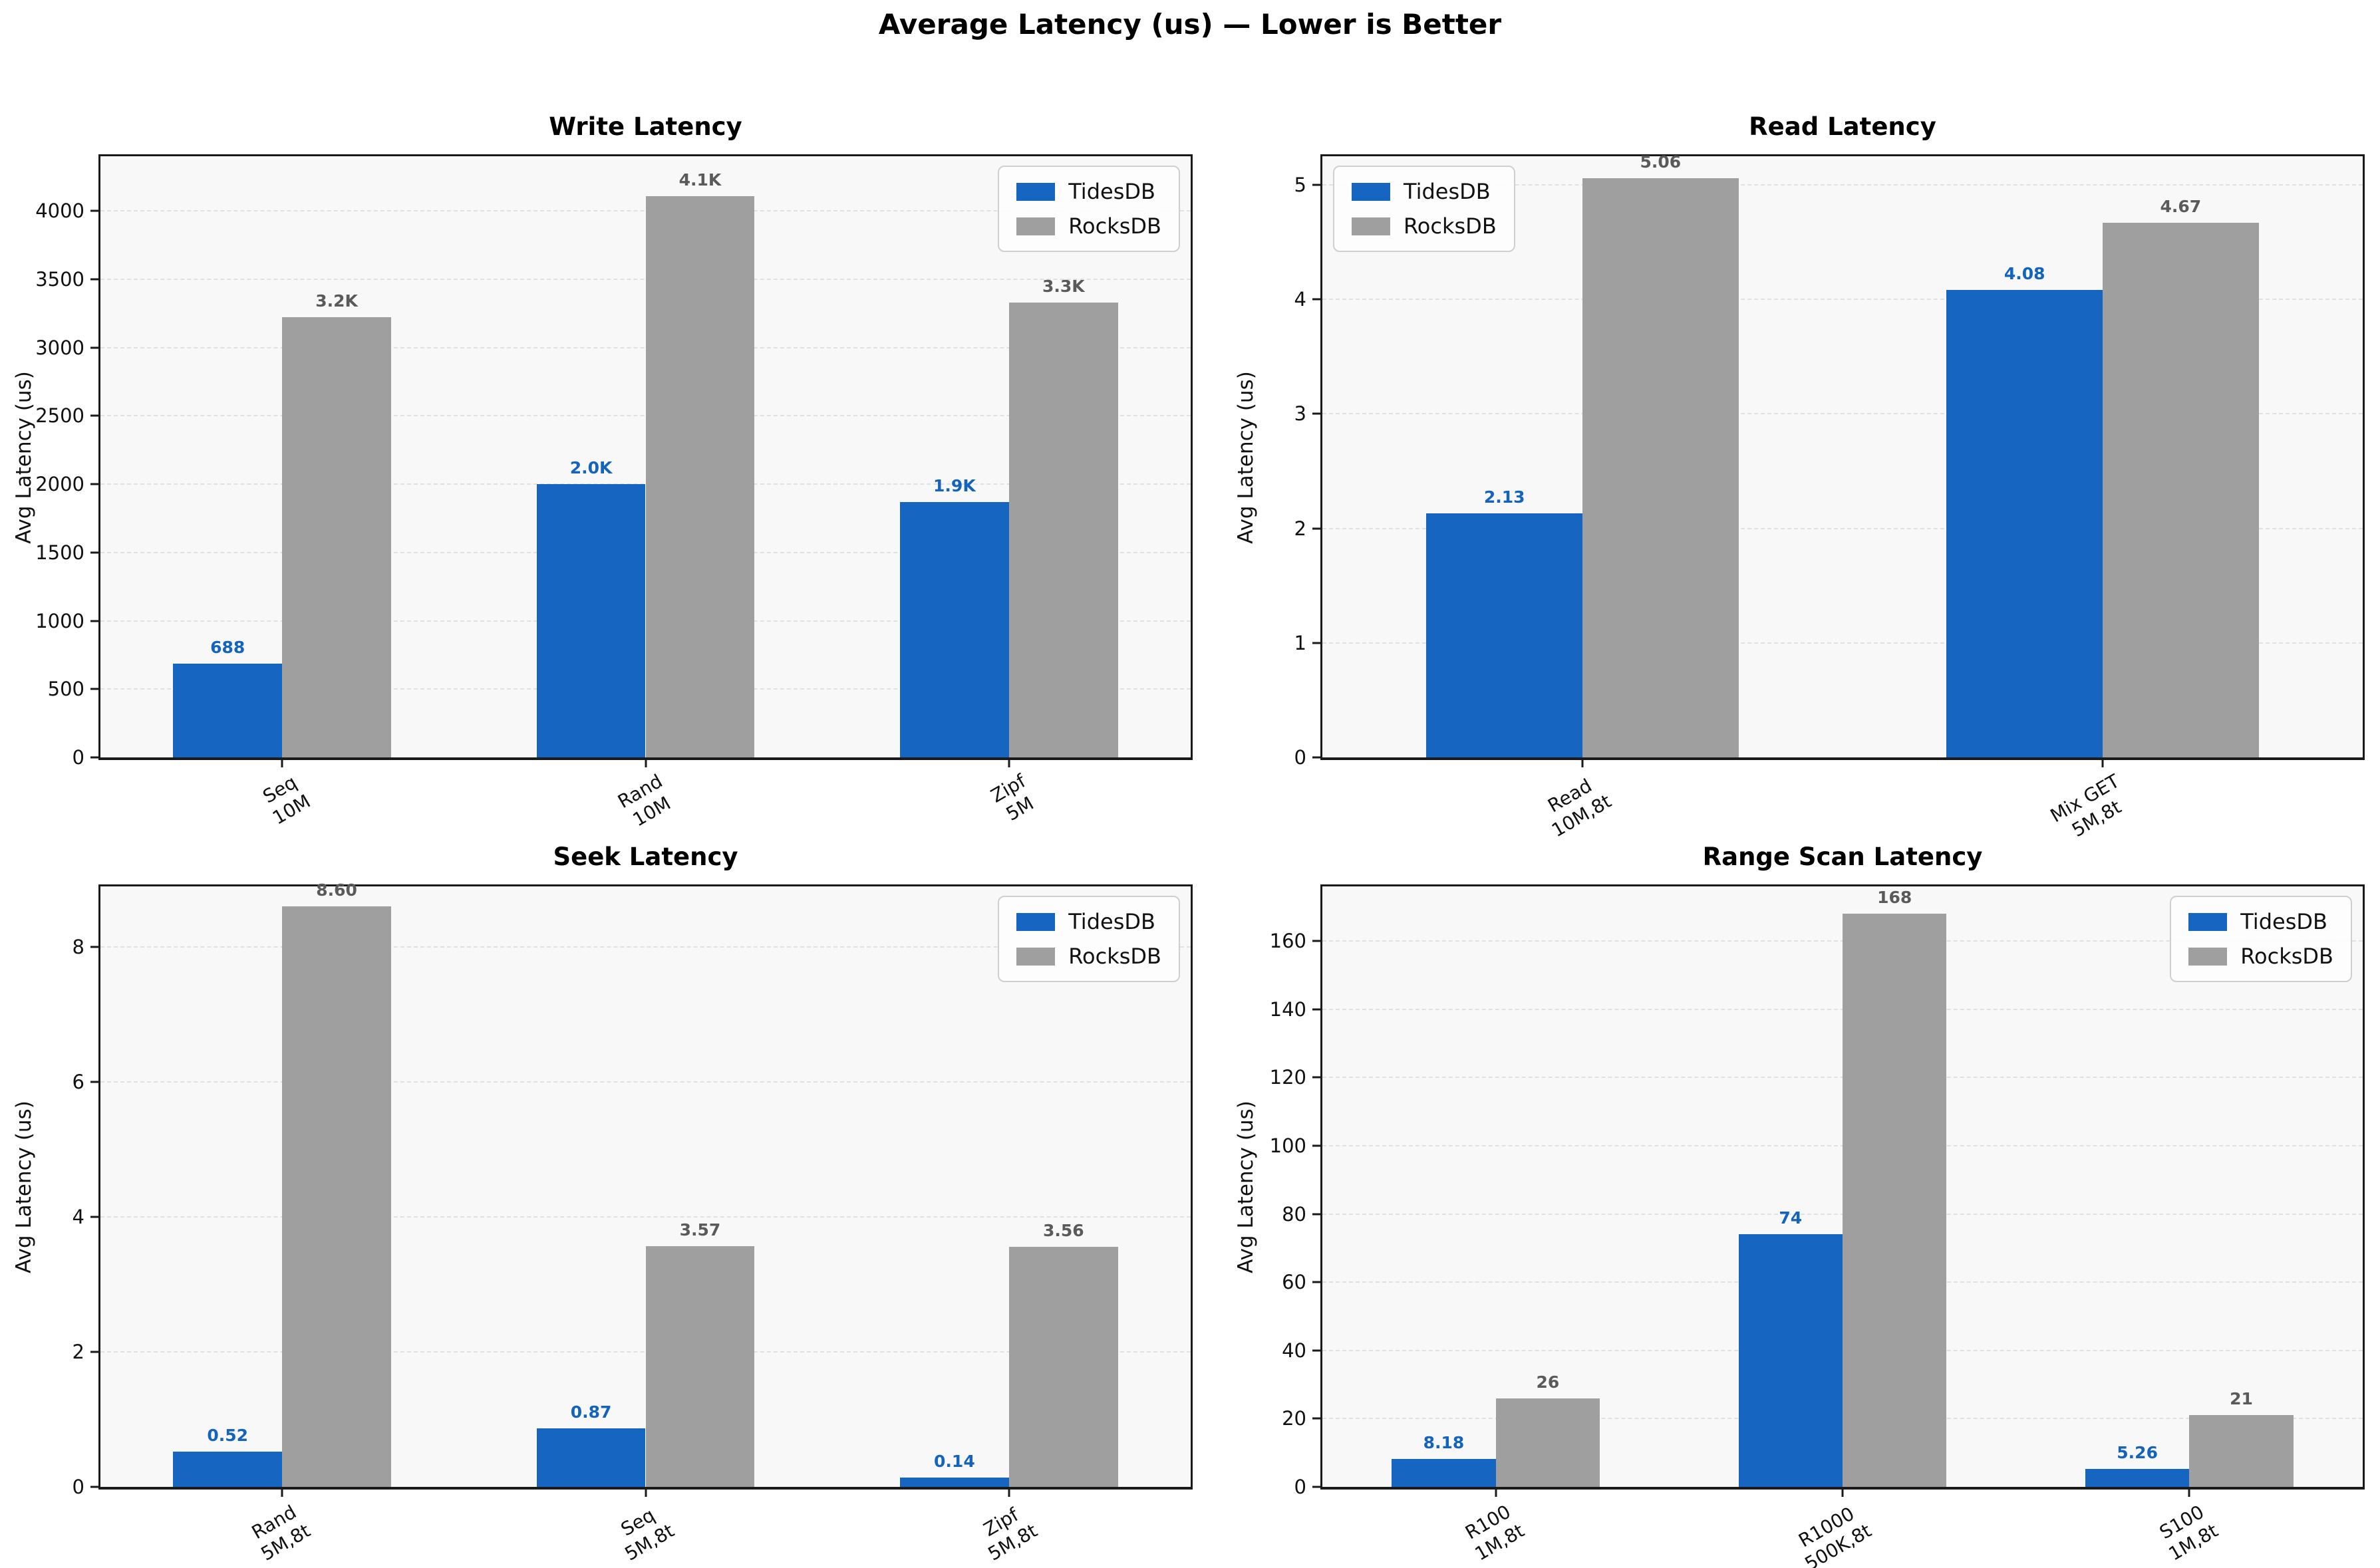 The width and height of the screenshot is (2380, 1568). I want to click on bar-value-label: 3.57, so click(700, 1230).